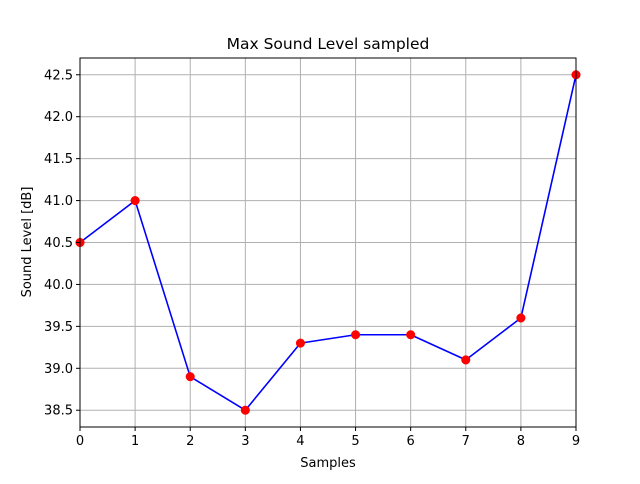 The height and width of the screenshot is (484, 640). What do you see at coordinates (58, 159) in the screenshot?
I see `y-tick-label: 41.5` at bounding box center [58, 159].